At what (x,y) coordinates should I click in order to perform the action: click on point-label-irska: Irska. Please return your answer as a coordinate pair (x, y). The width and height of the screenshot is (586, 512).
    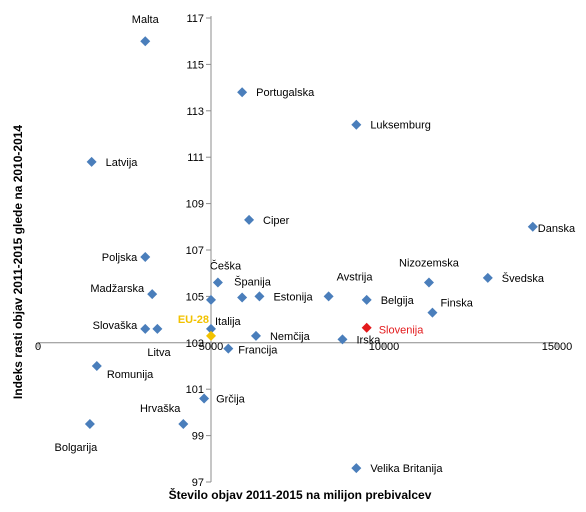
    Looking at the image, I should click on (368, 340).